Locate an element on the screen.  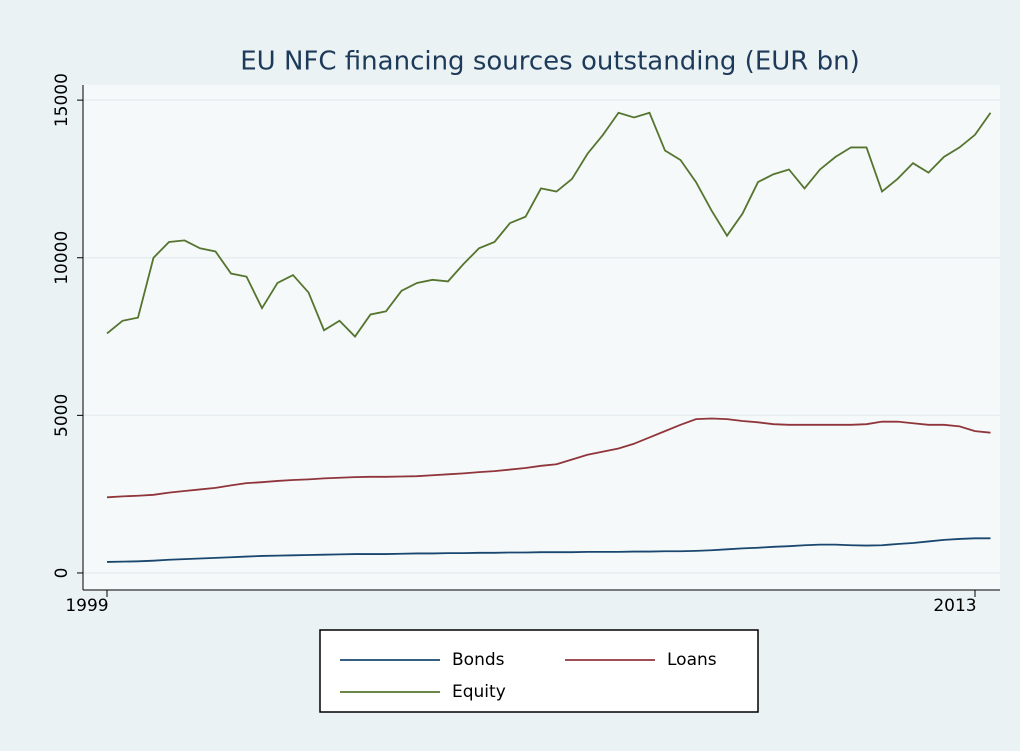
y-tick-label: 0 is located at coordinates (62, 573).